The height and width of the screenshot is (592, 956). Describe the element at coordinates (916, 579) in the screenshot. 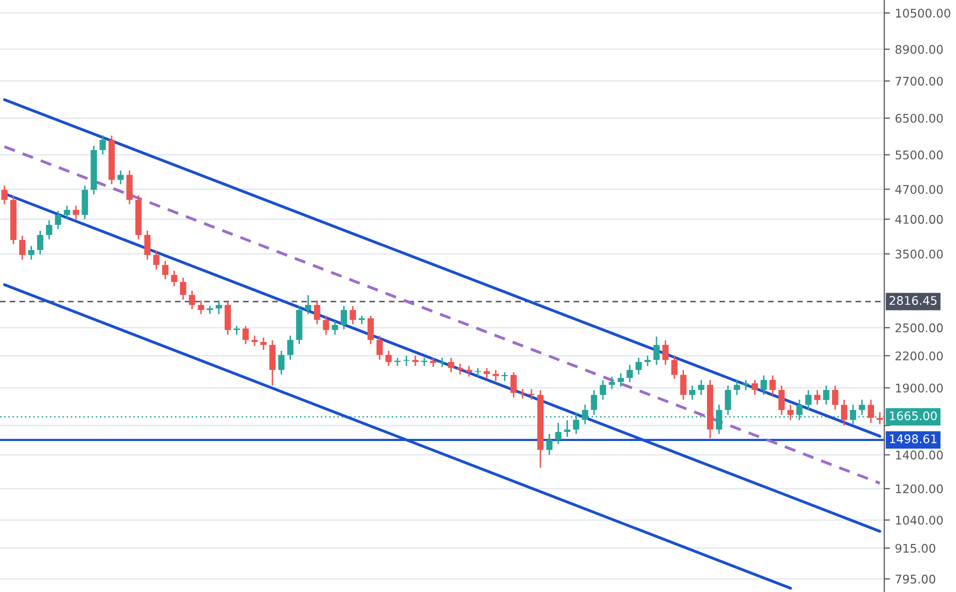

I see `y-tick-label: 795.00` at that location.